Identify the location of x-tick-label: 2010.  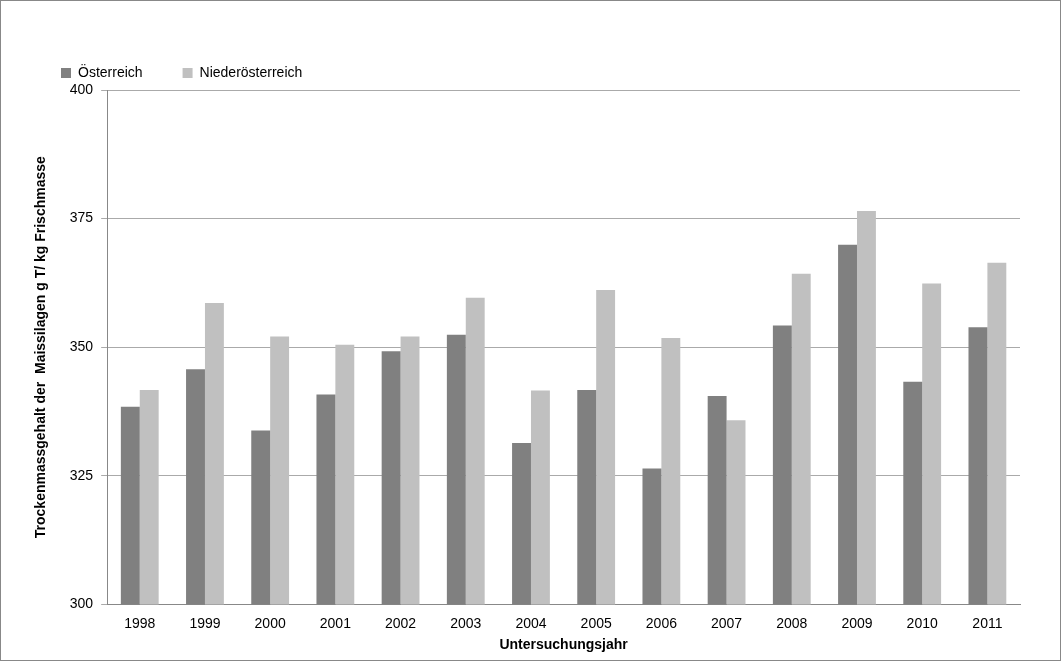
(922, 622).